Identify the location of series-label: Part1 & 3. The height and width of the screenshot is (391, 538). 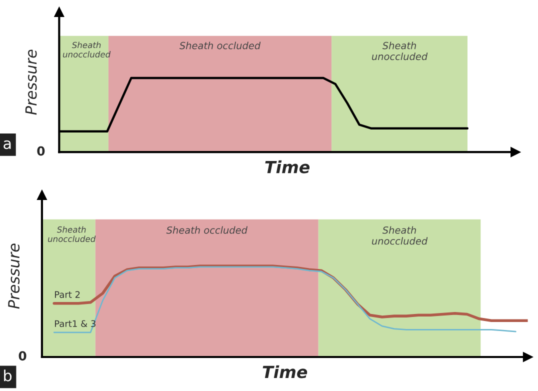
(75, 324).